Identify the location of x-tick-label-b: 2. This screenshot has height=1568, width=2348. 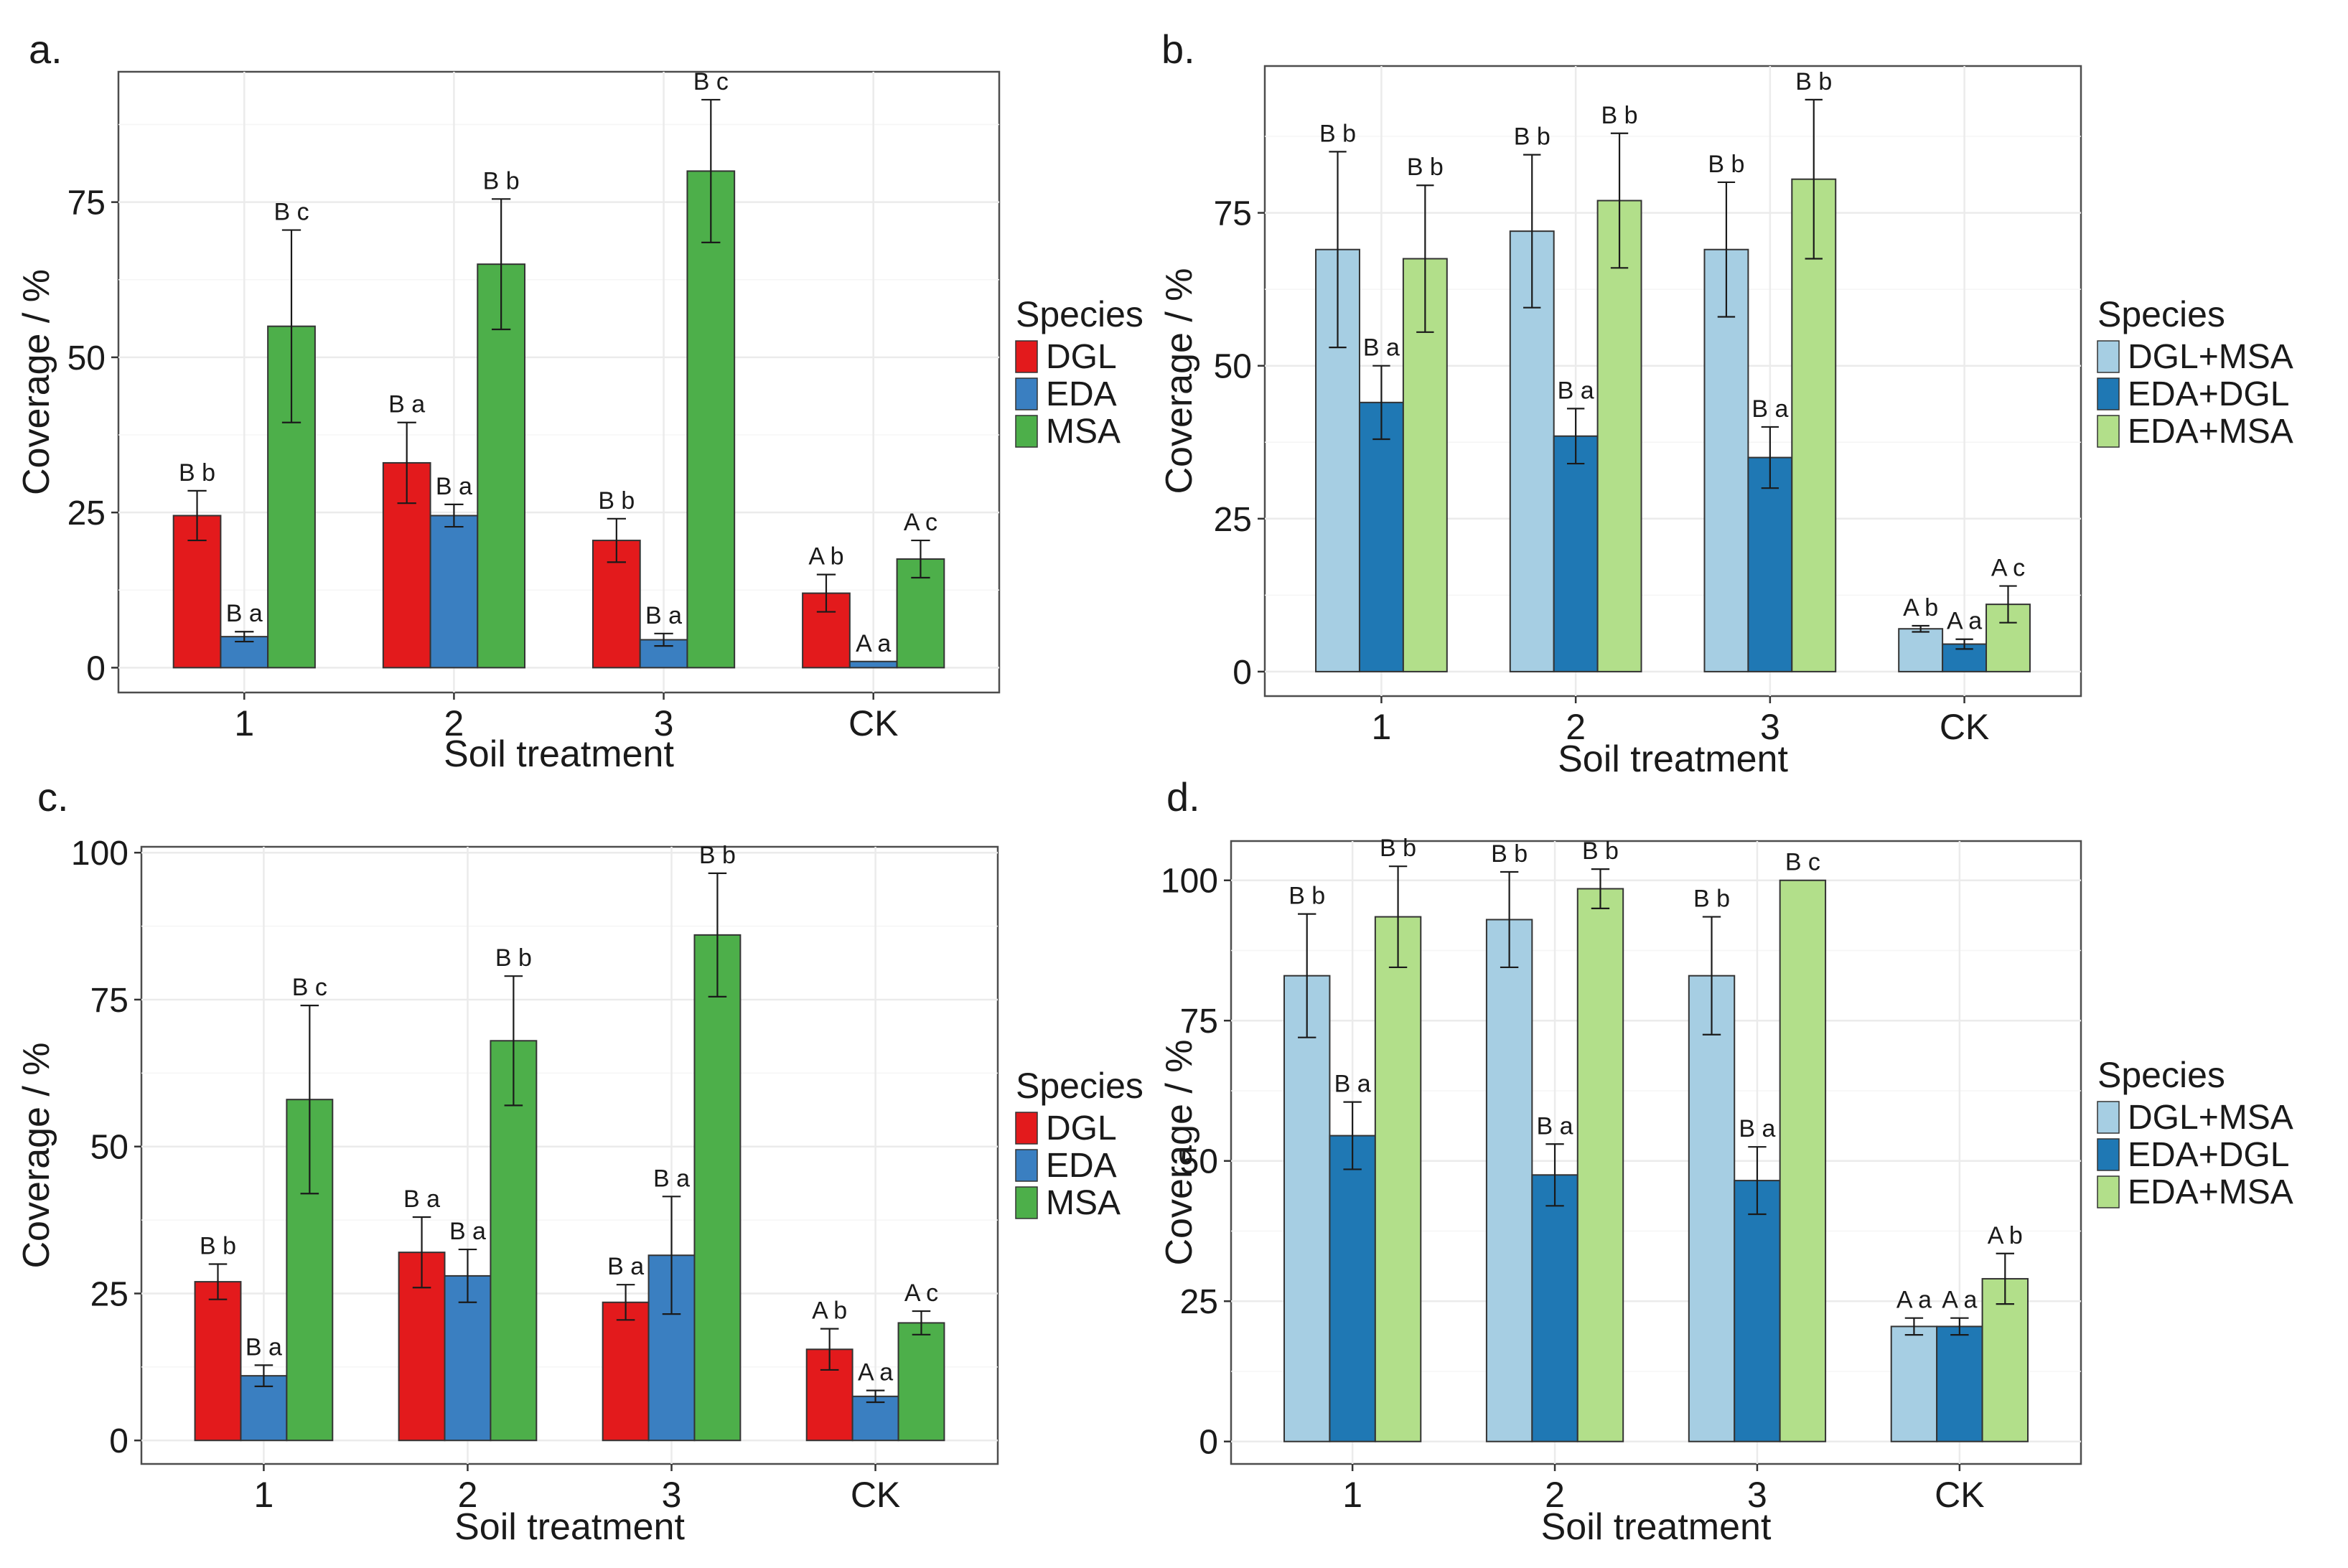
(1576, 727).